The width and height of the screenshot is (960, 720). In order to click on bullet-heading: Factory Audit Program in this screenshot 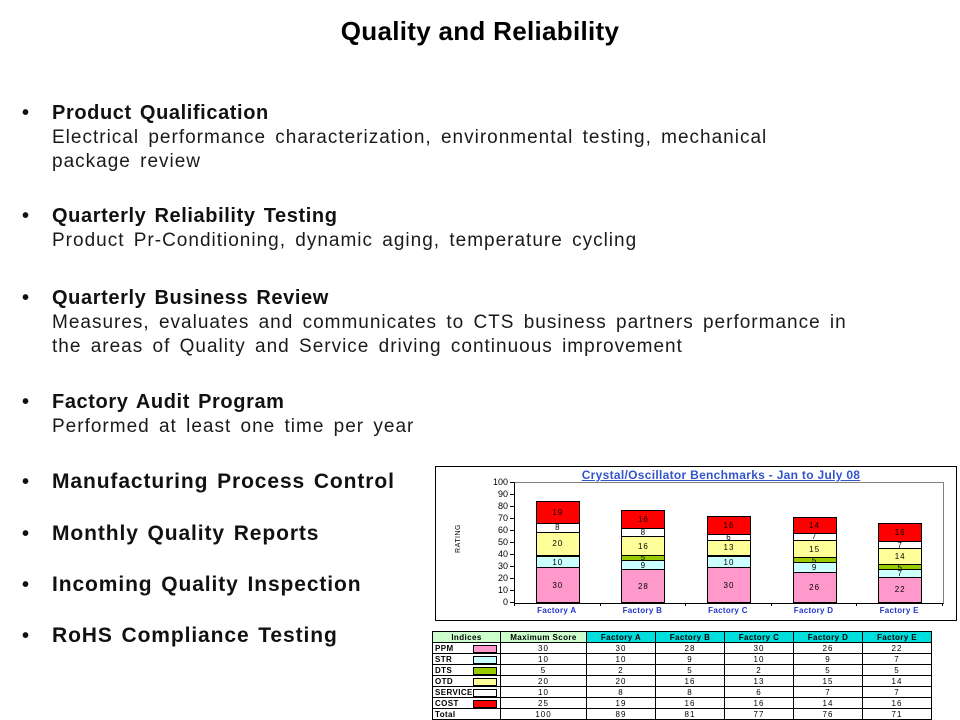, I will do `click(168, 402)`.